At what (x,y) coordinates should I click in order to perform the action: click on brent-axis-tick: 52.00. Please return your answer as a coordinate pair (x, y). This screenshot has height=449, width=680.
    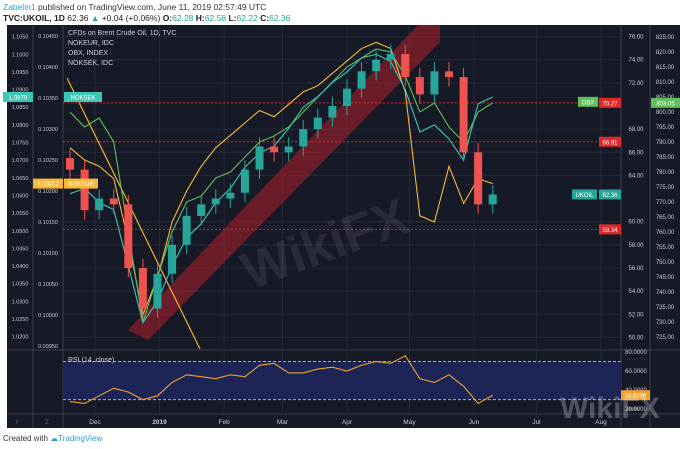
    Looking at the image, I should click on (636, 315).